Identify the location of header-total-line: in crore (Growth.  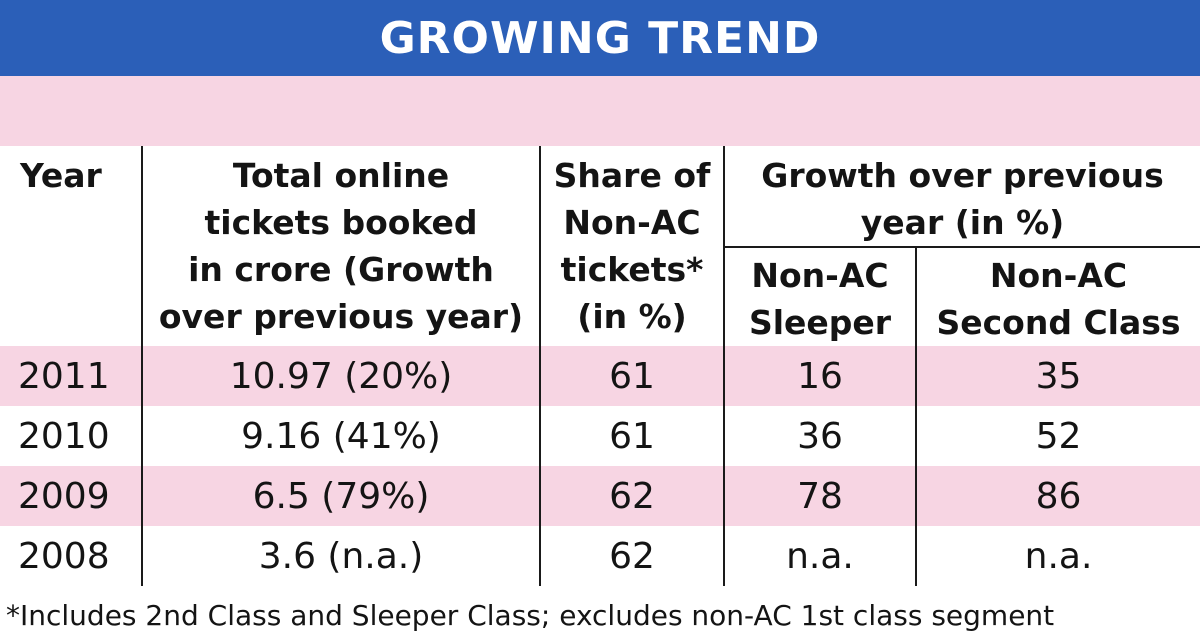
(341, 269).